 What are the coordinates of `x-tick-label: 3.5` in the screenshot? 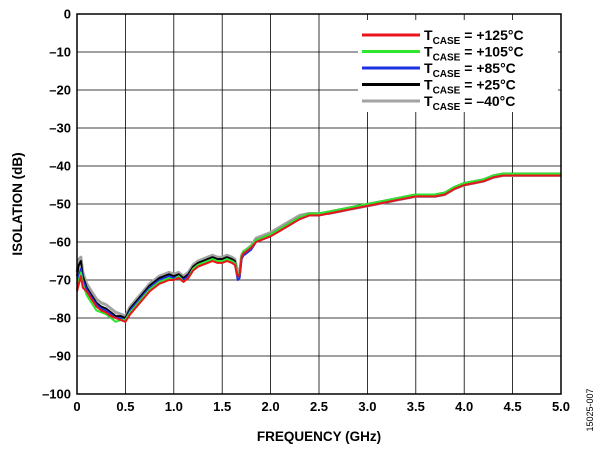 It's located at (416, 406).